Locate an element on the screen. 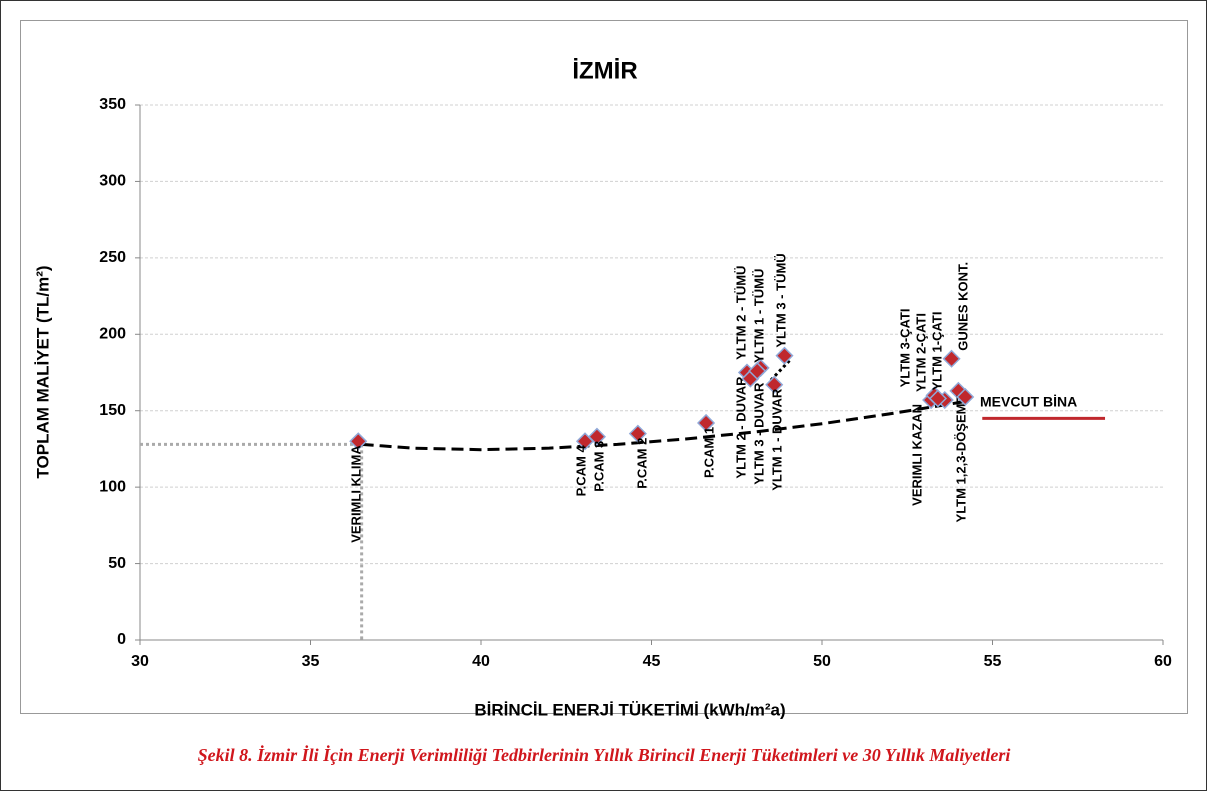  point-label: P.CAM 4 is located at coordinates (580, 471).